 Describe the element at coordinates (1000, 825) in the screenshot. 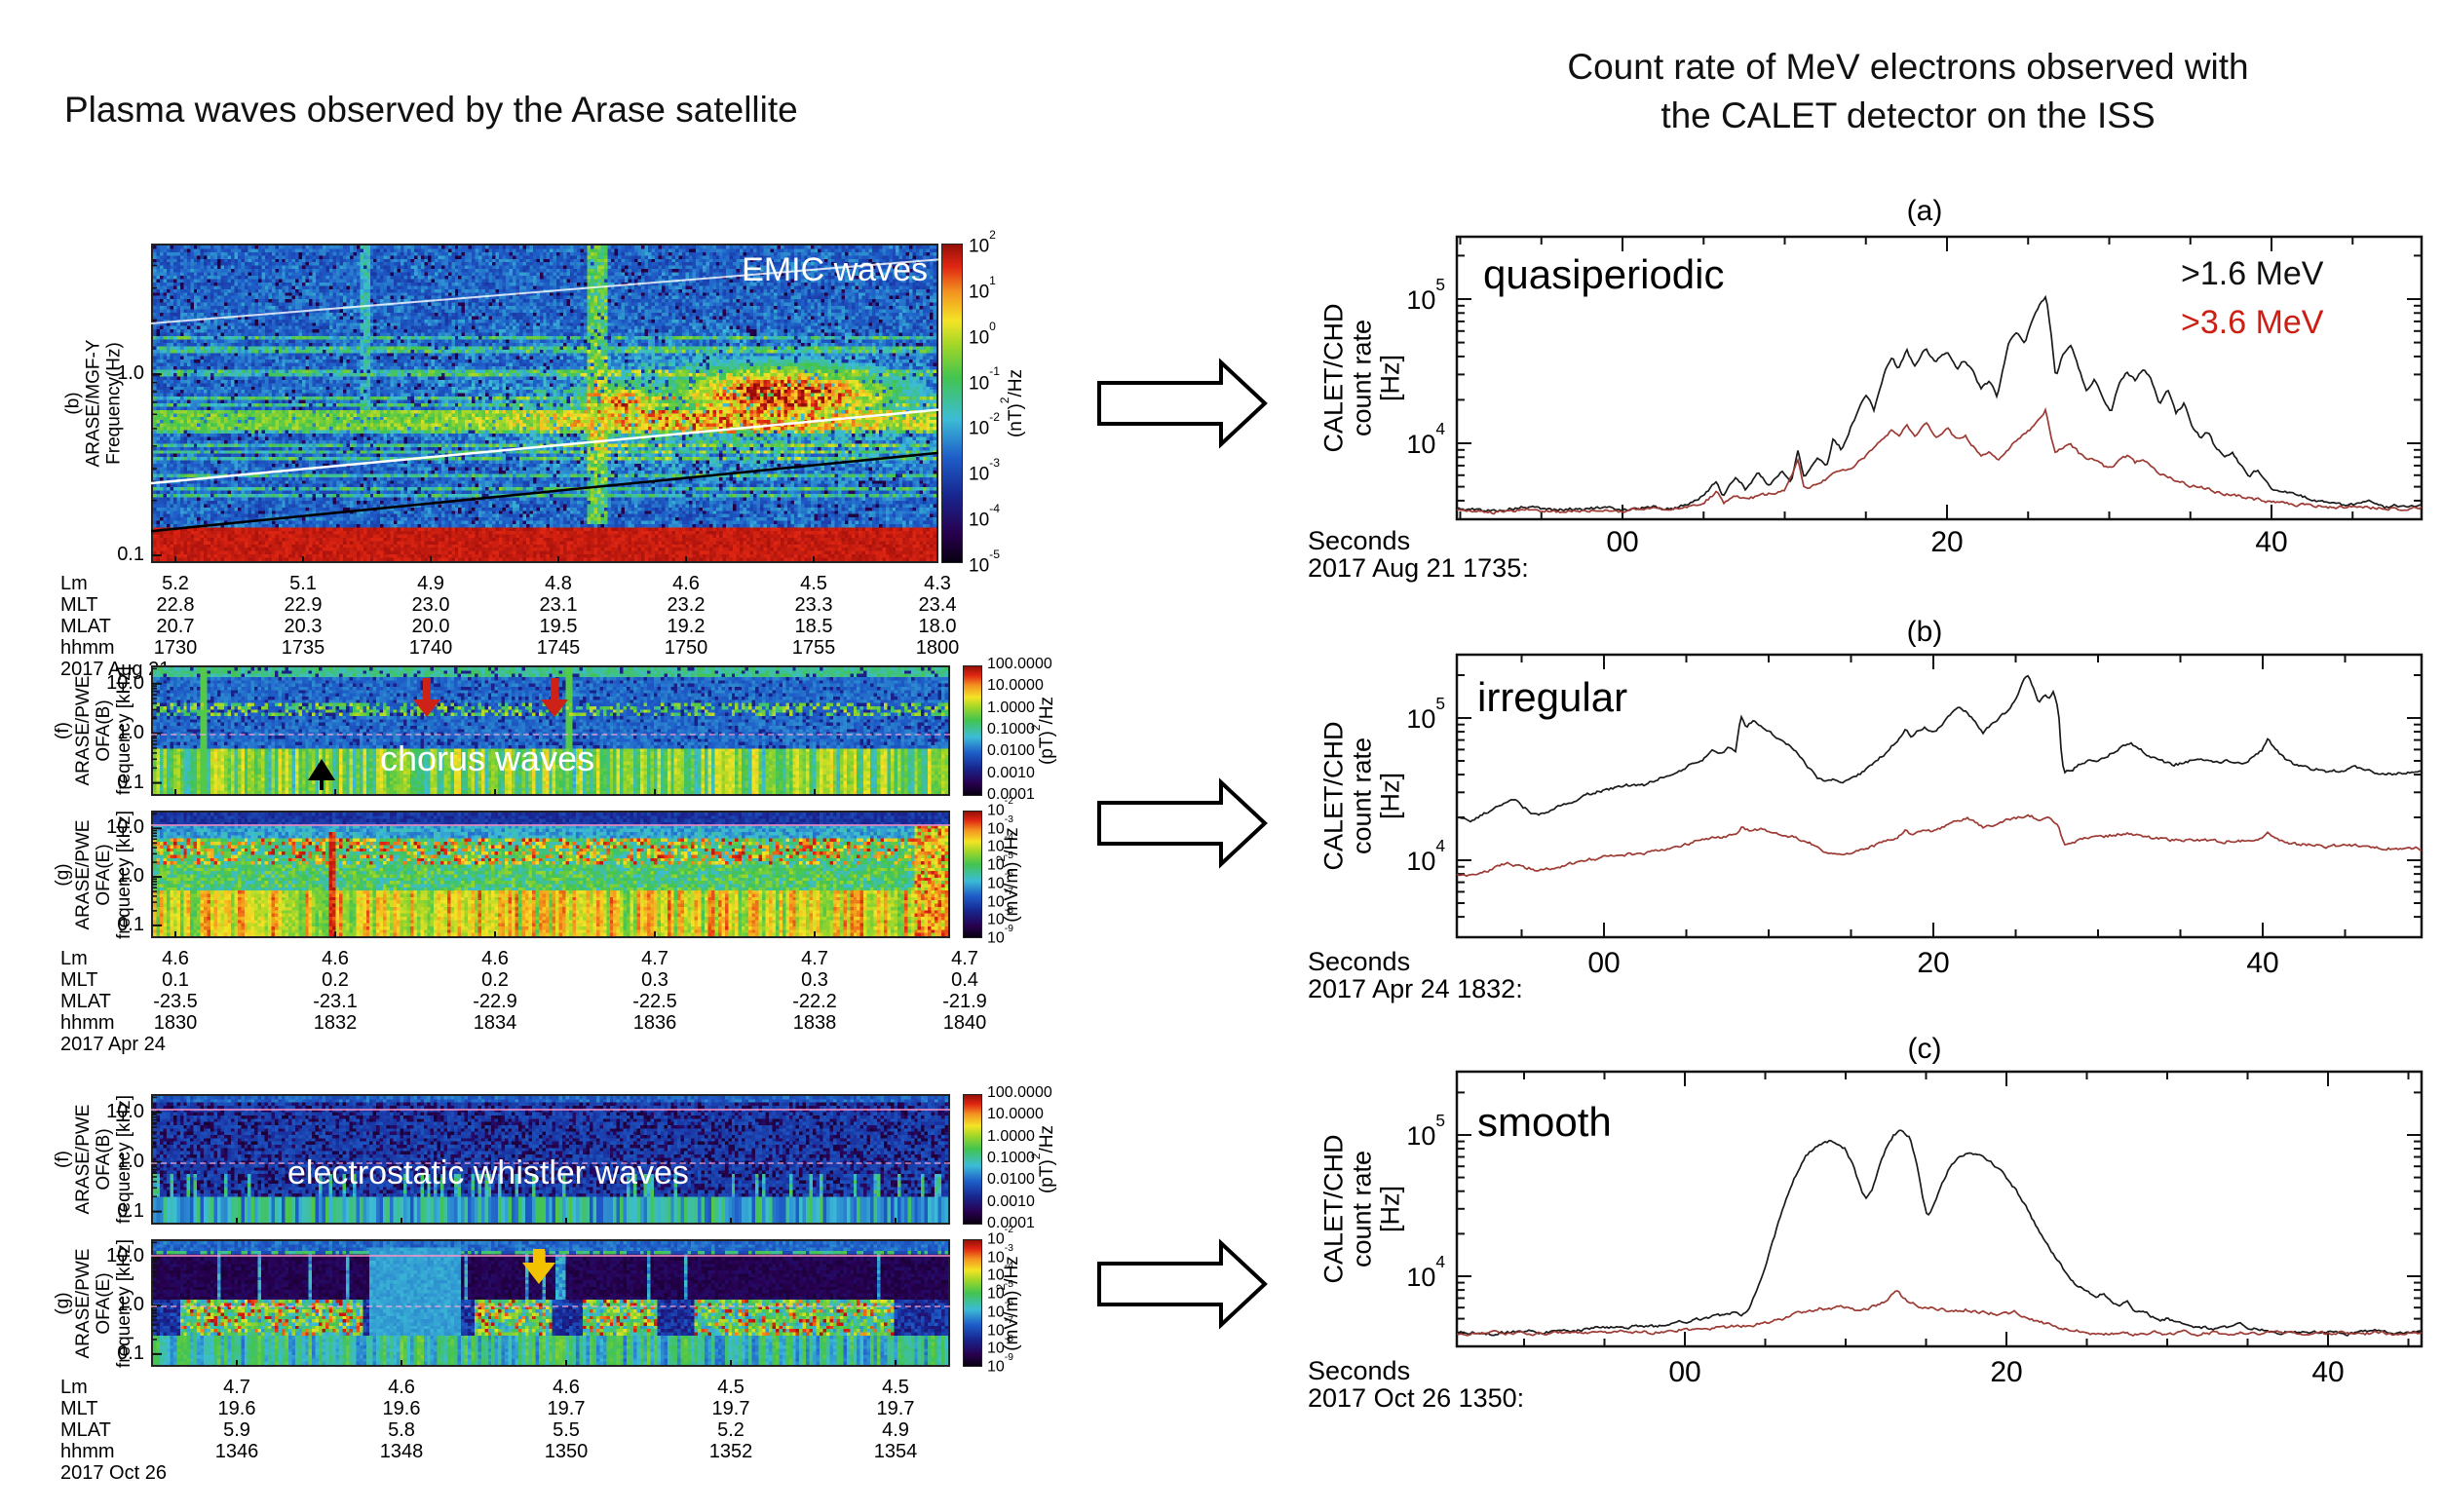

I see `colorbar-tick: 10⁻³` at that location.